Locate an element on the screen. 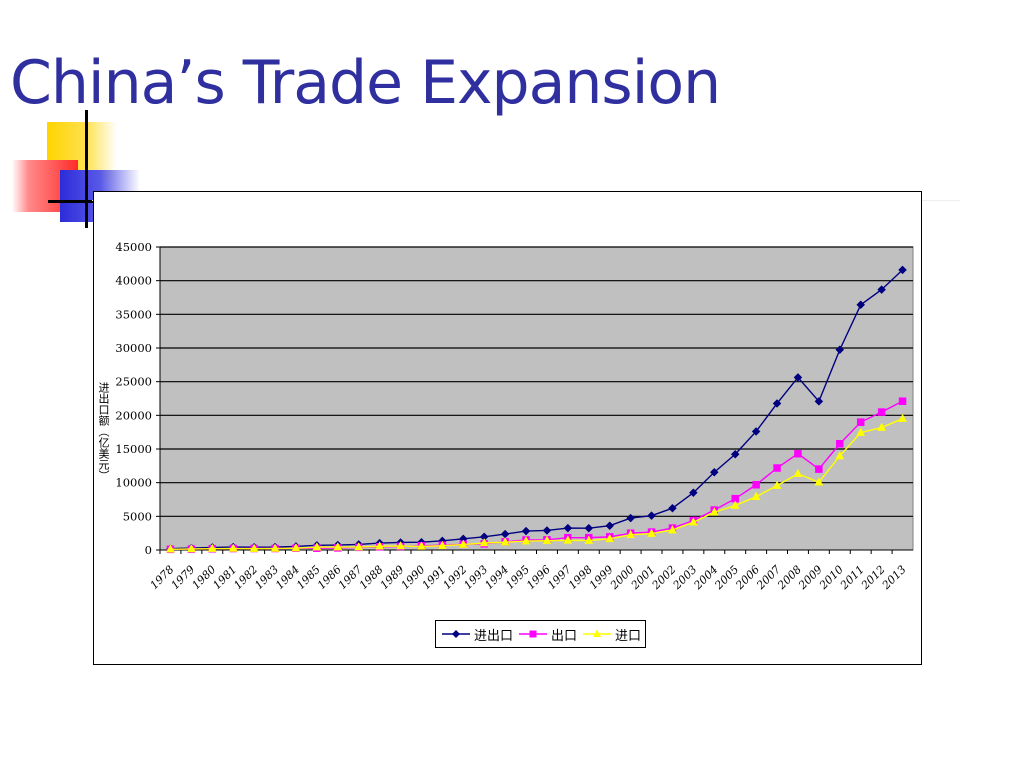 This screenshot has height=768, width=1024. legend-item: 进出口 is located at coordinates (476, 634).